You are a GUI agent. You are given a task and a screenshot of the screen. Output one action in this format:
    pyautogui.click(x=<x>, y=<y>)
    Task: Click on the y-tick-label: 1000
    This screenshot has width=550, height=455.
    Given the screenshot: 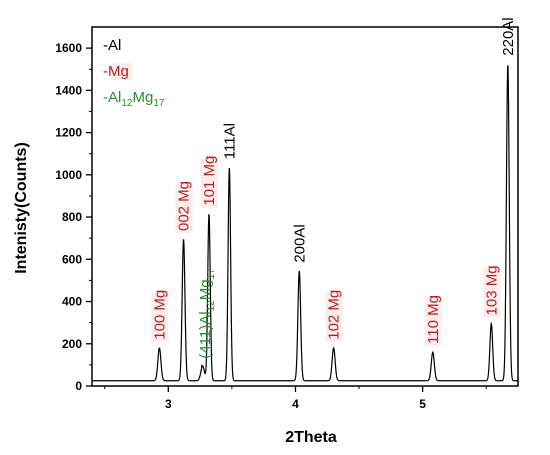 What is the action you would take?
    pyautogui.click(x=68, y=175)
    